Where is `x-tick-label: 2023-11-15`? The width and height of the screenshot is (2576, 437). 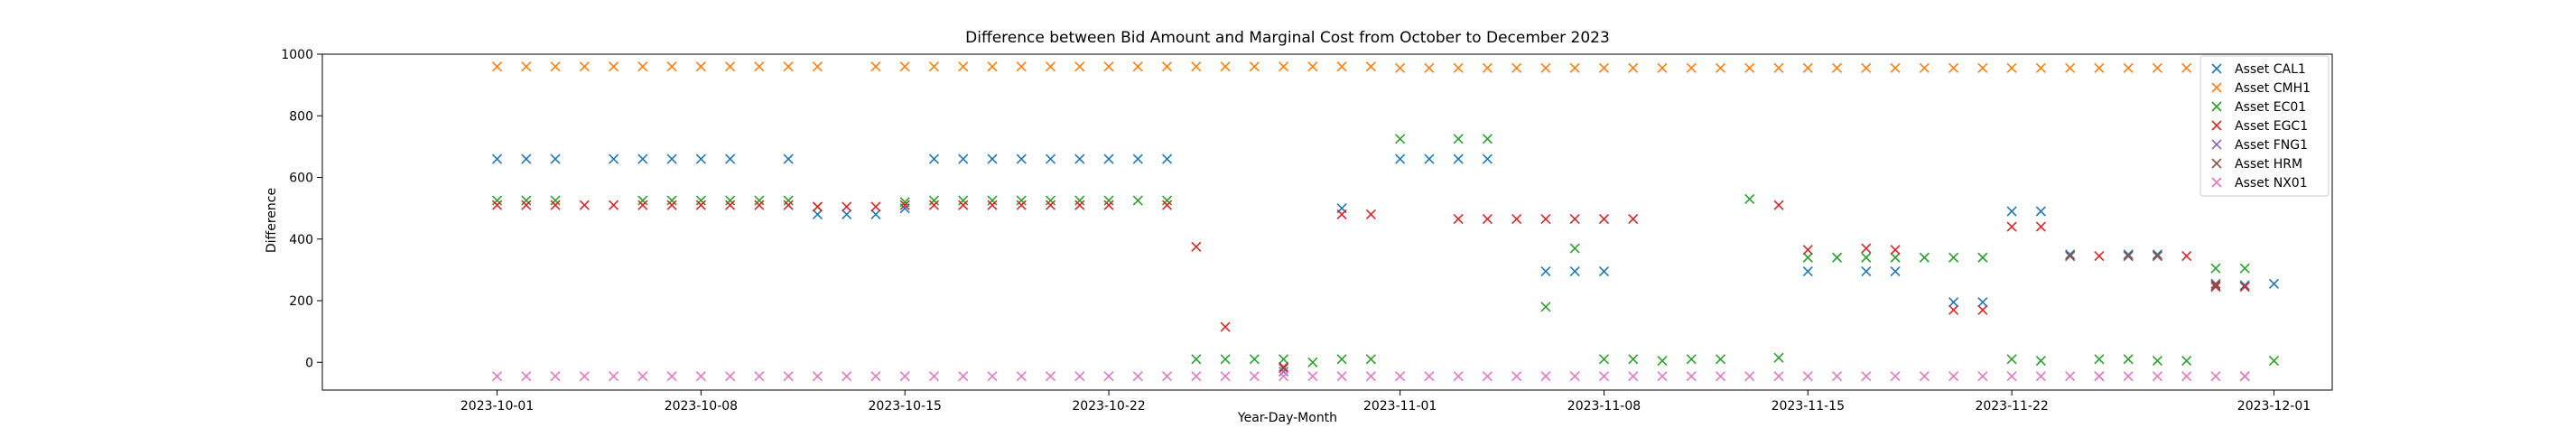 x-tick-label: 2023-11-15 is located at coordinates (1808, 406).